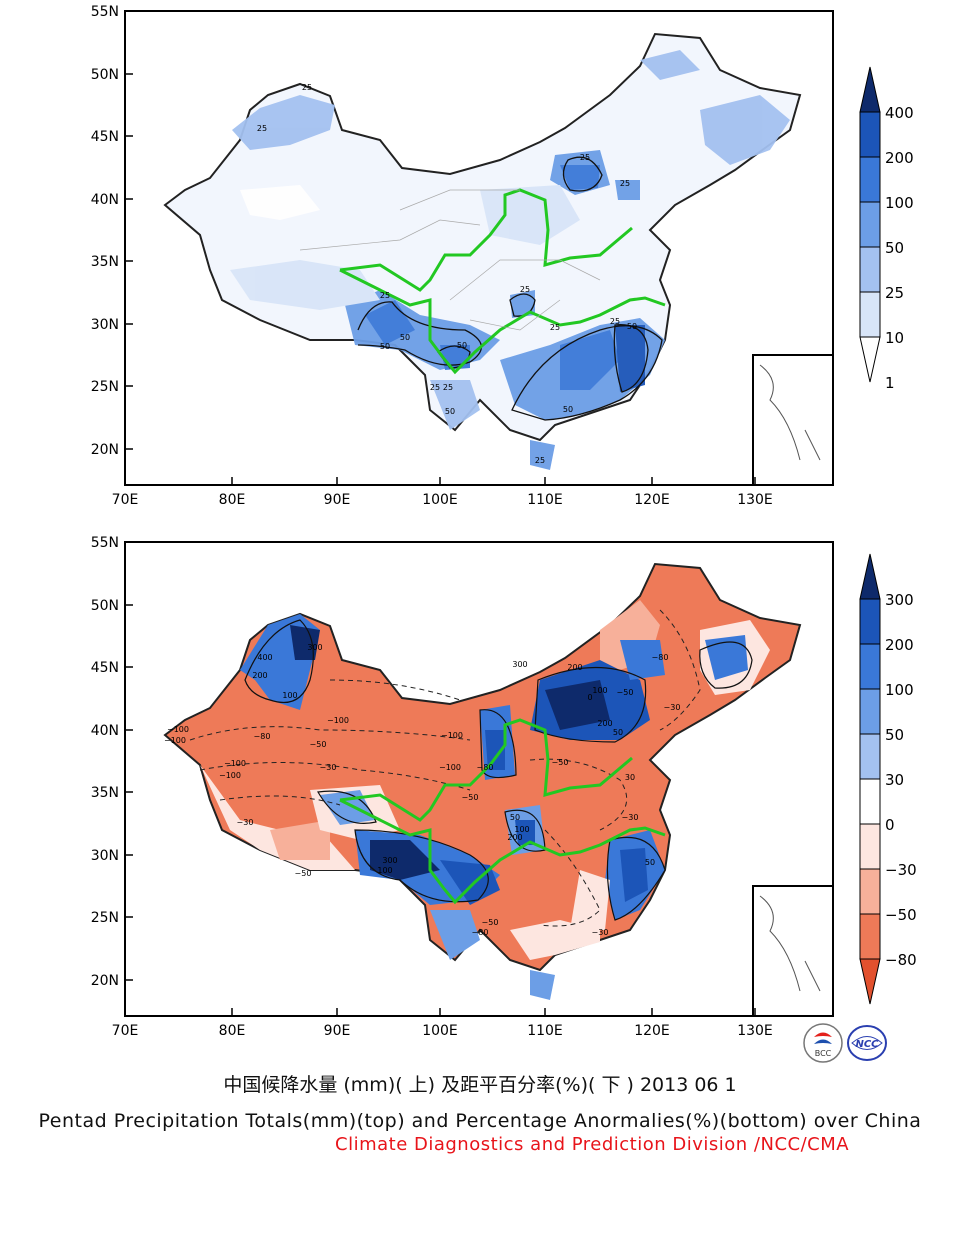 The image size is (960, 1243). What do you see at coordinates (901, 960) in the screenshot?
I see `colorbar-label: −80` at bounding box center [901, 960].